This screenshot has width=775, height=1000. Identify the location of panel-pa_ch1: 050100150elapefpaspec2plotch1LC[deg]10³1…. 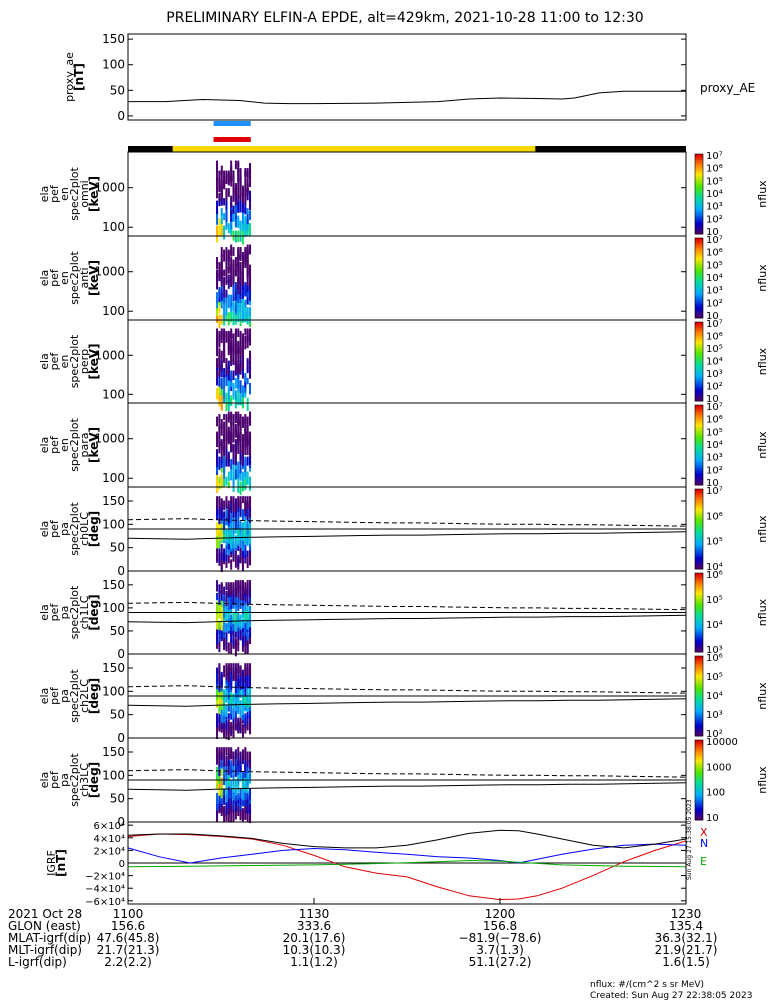
(403, 615).